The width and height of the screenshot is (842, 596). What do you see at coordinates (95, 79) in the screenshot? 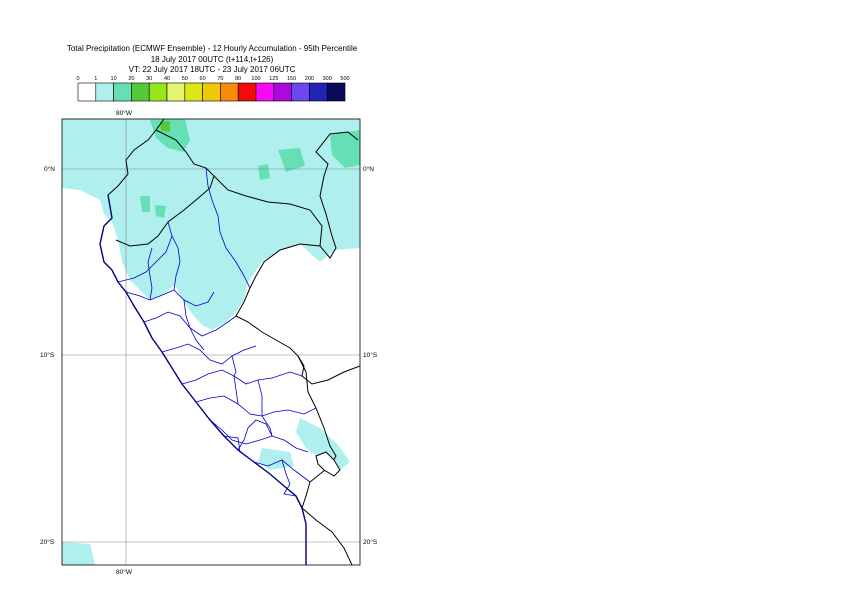
I see `legend-tick-label: 1` at bounding box center [95, 79].